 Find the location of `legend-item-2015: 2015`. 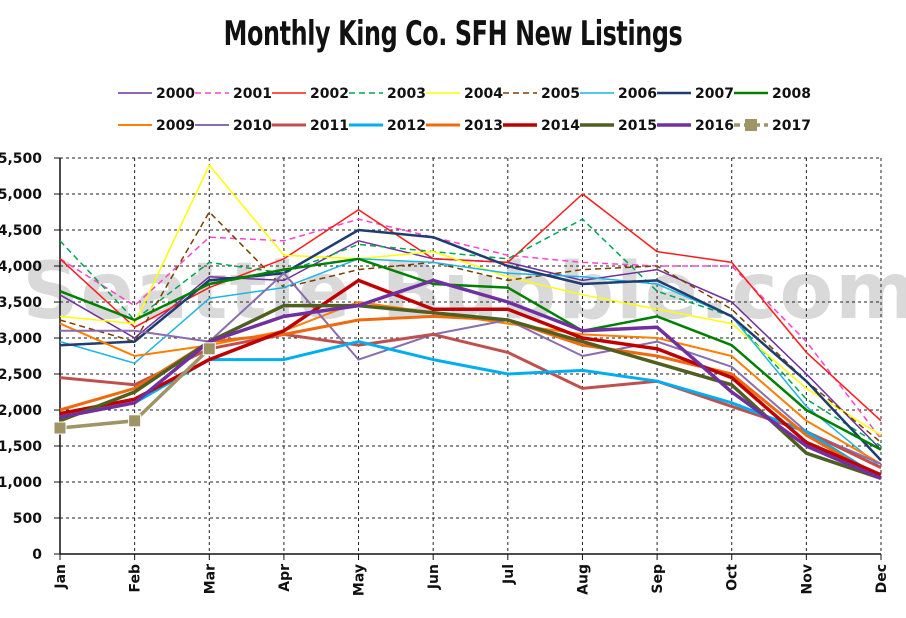

legend-item-2015: 2015 is located at coordinates (618, 126).